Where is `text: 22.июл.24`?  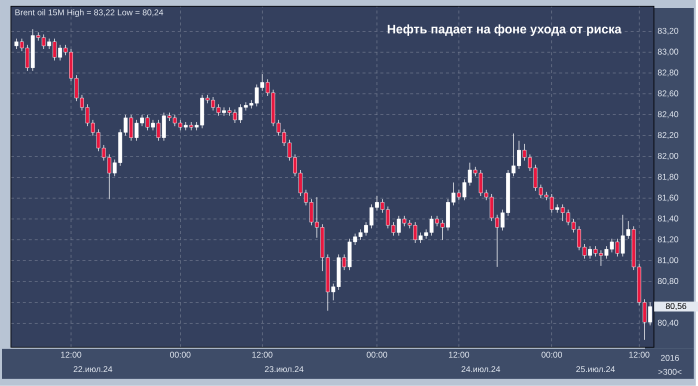 text: 22.июл.24 is located at coordinates (93, 369).